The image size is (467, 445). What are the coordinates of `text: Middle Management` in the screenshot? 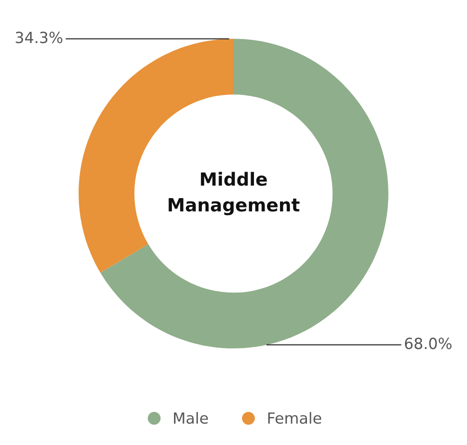 It's located at (234, 194).